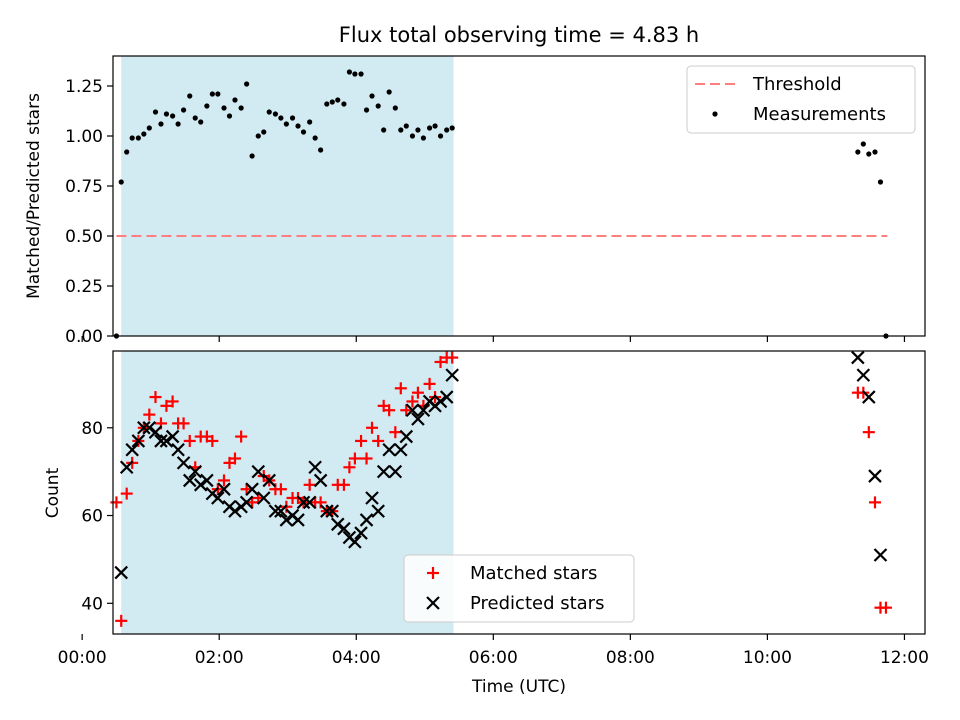  I want to click on top-y-axis-label: Matched/Predicted stars, so click(34, 196).